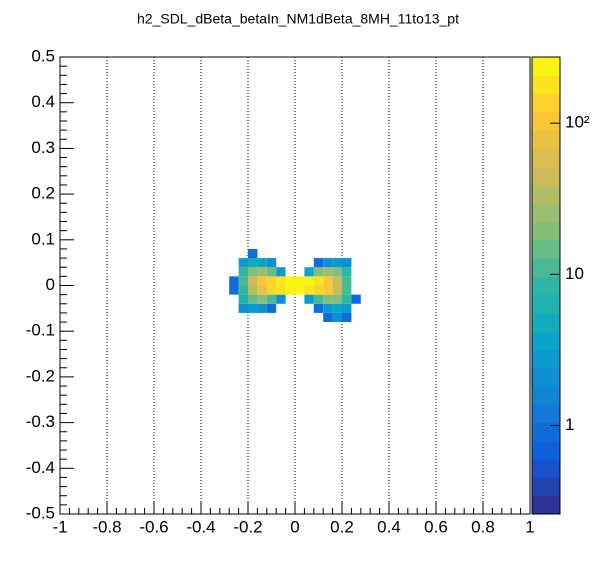  I want to click on y-tick-label: 0.2, so click(43, 193).